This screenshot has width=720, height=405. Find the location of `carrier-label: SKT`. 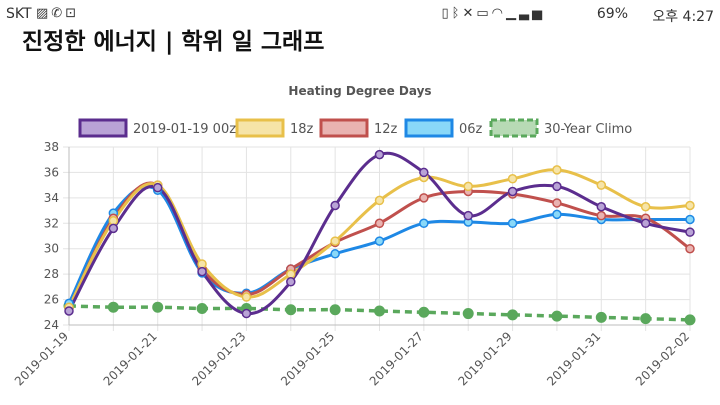

carrier-label: SKT is located at coordinates (19, 14).